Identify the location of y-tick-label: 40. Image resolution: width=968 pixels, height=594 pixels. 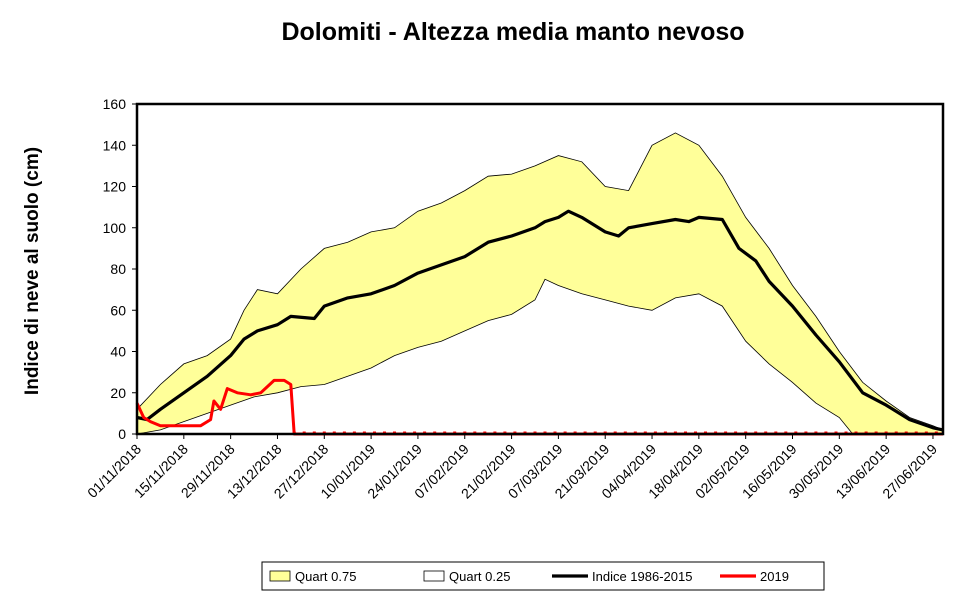
(118, 352).